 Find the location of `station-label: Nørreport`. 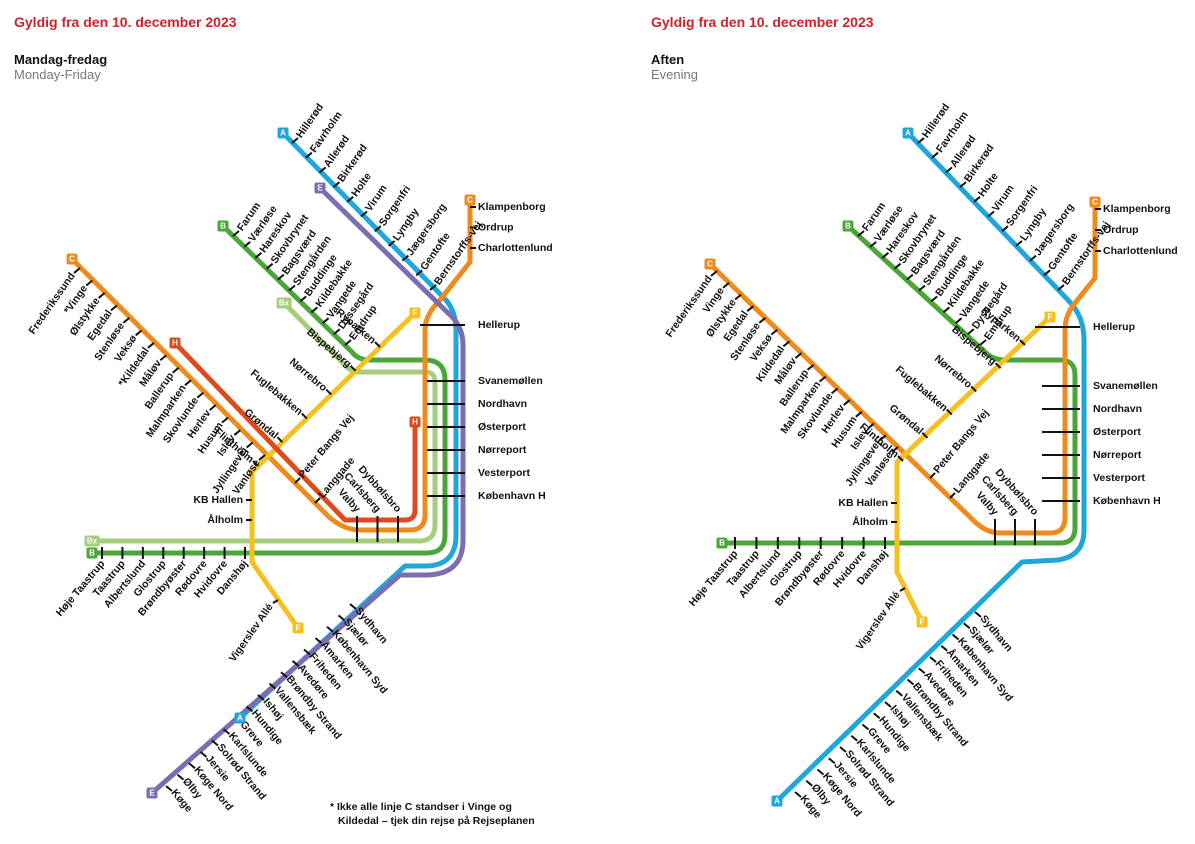

station-label: Nørreport is located at coordinates (502, 450).